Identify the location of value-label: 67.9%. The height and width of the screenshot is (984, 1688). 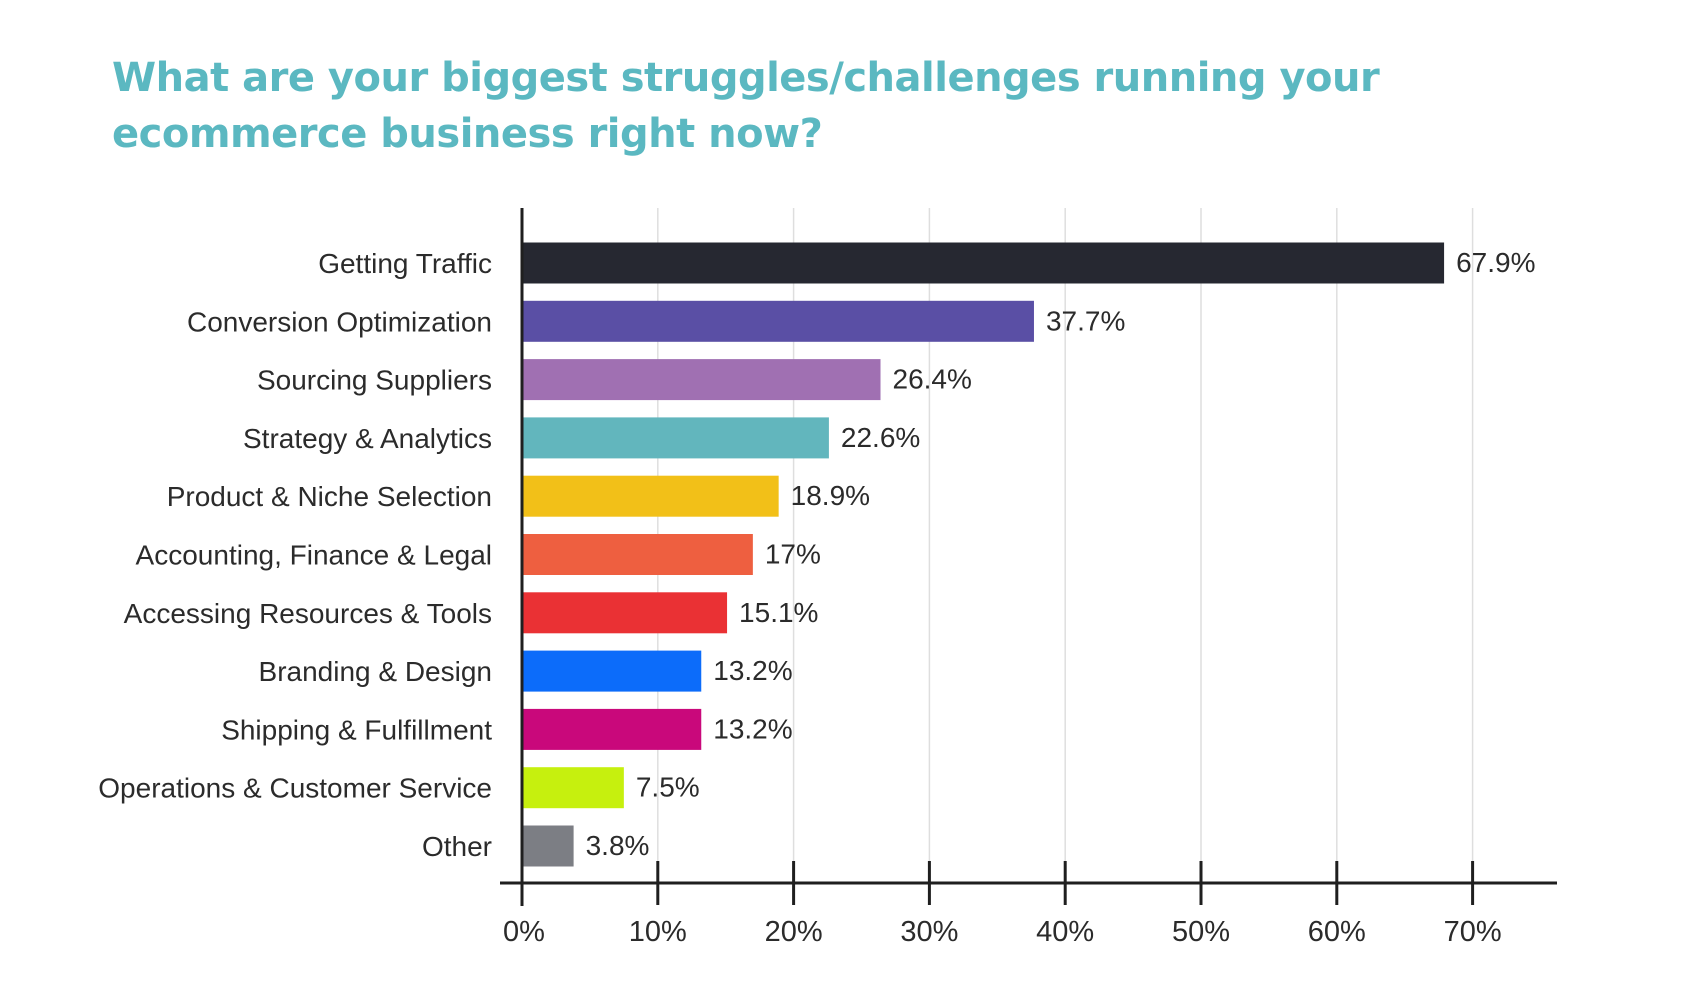
(1495, 262).